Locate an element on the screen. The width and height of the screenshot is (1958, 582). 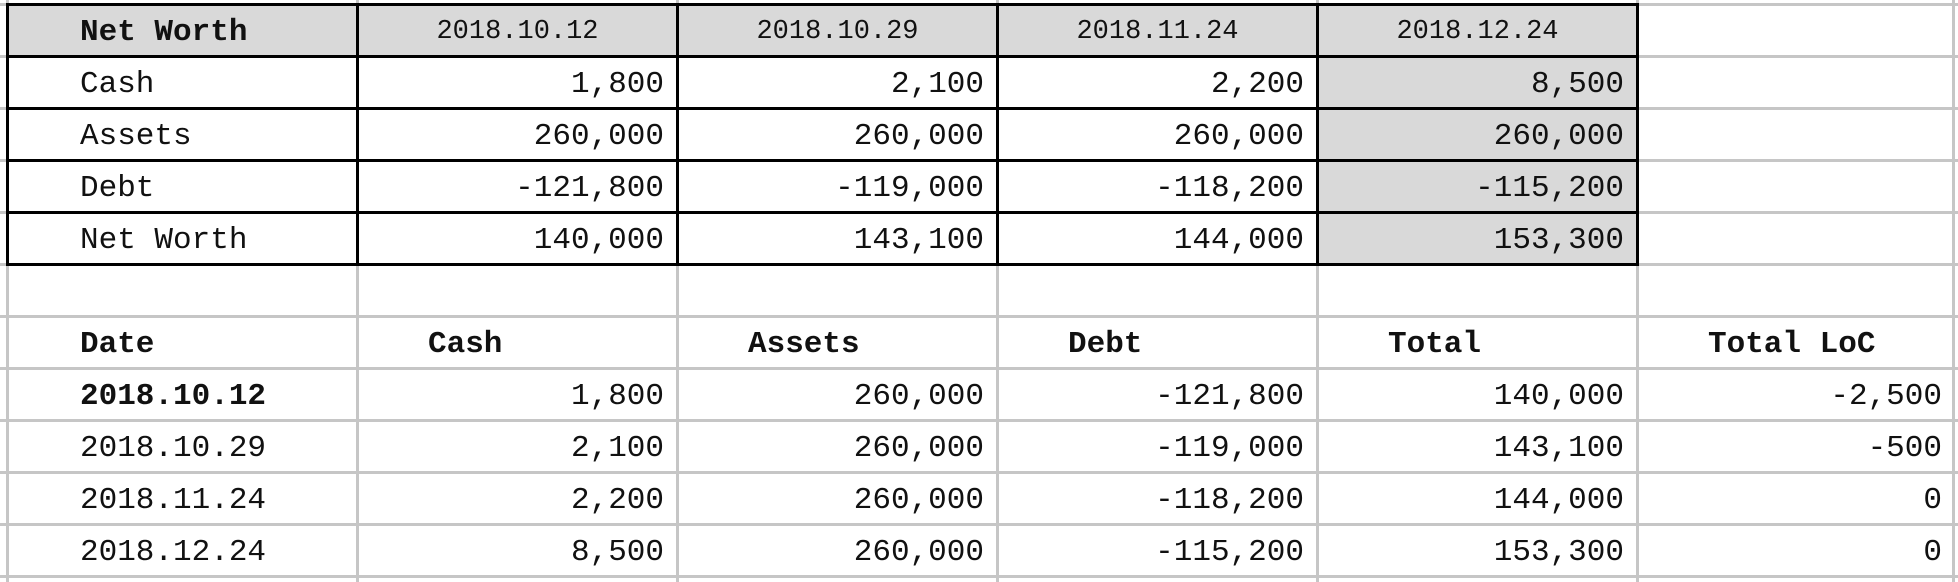
history-cell: 1,800 is located at coordinates (617, 396).